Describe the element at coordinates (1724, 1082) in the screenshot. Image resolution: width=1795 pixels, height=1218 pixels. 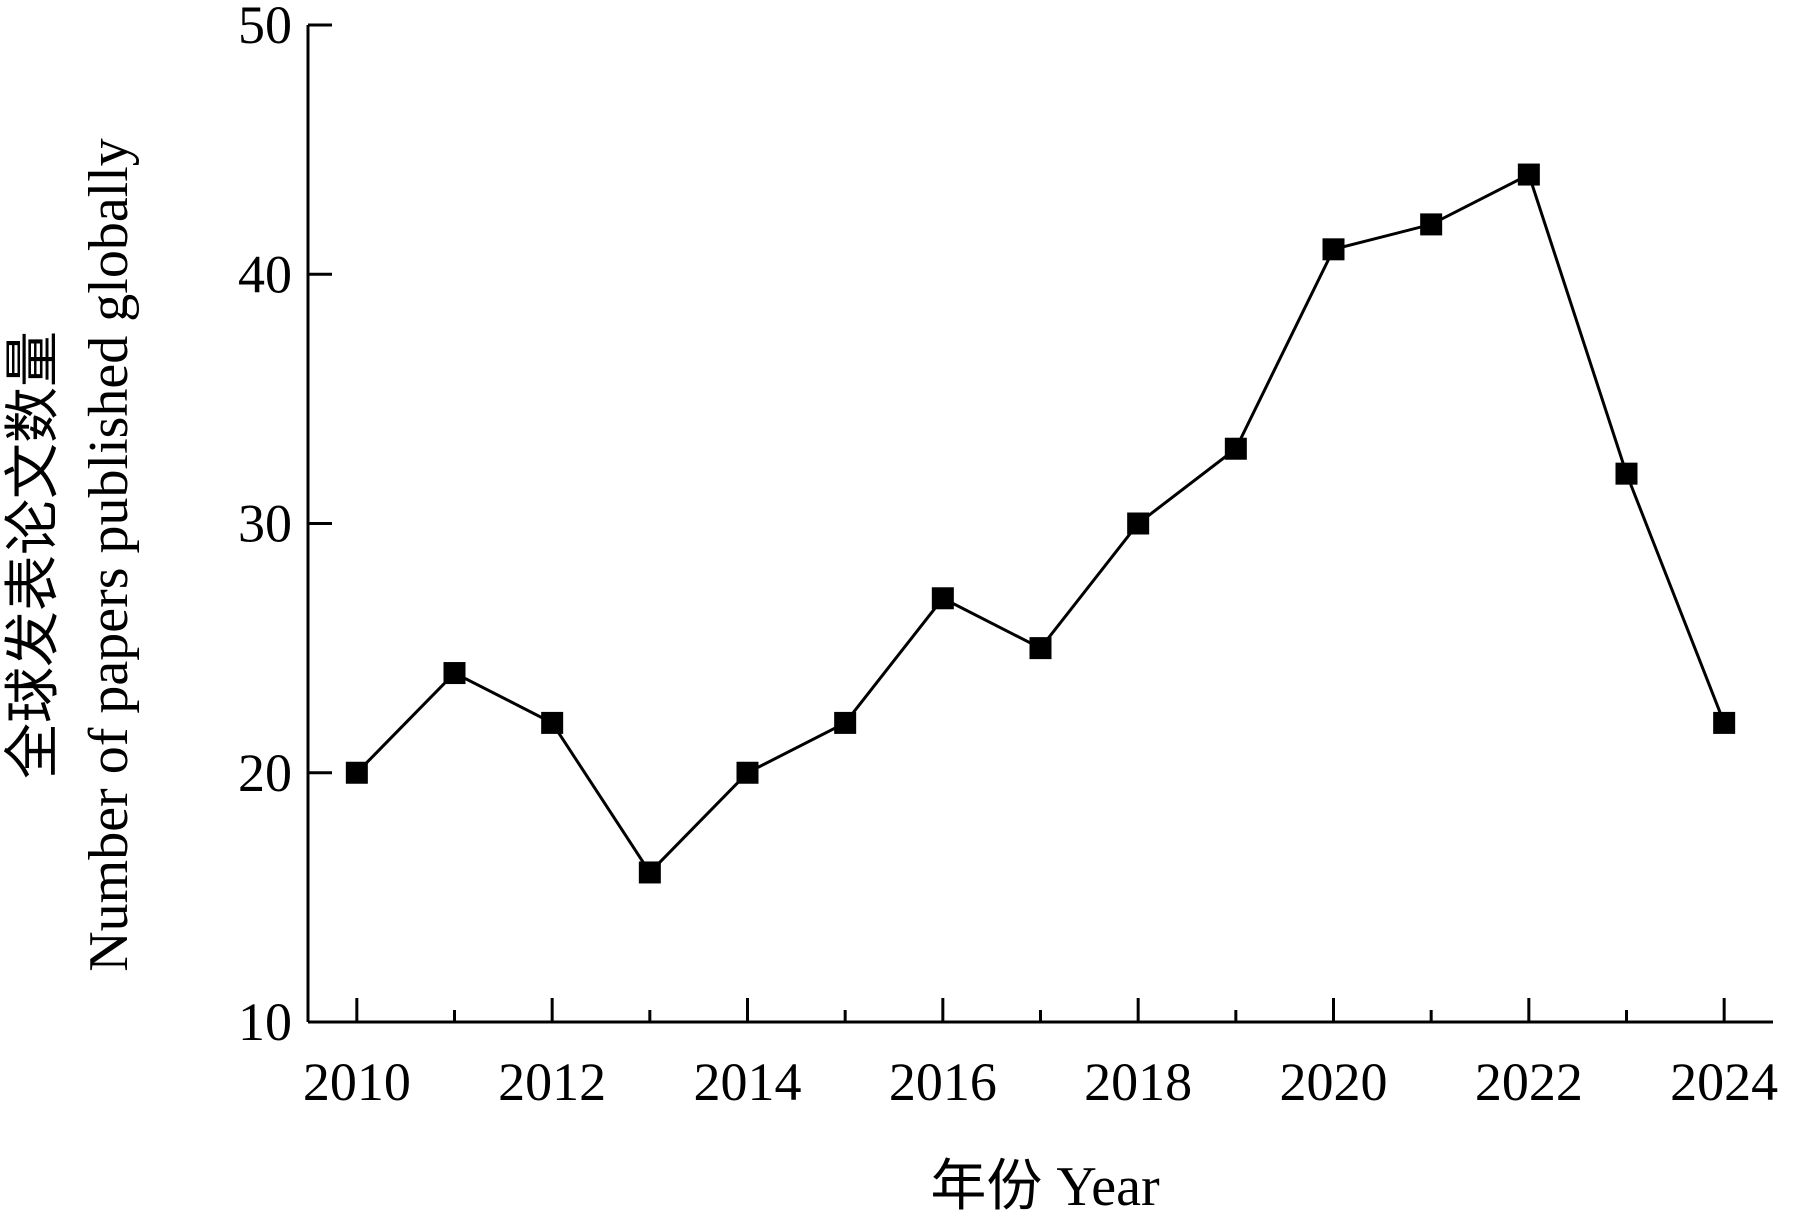
I see `x-tick-label: 2024` at that location.